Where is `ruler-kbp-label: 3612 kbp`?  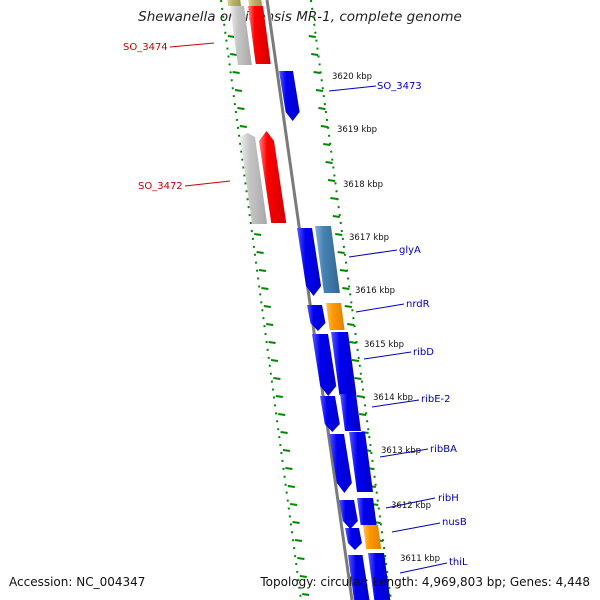 ruler-kbp-label: 3612 kbp is located at coordinates (411, 506).